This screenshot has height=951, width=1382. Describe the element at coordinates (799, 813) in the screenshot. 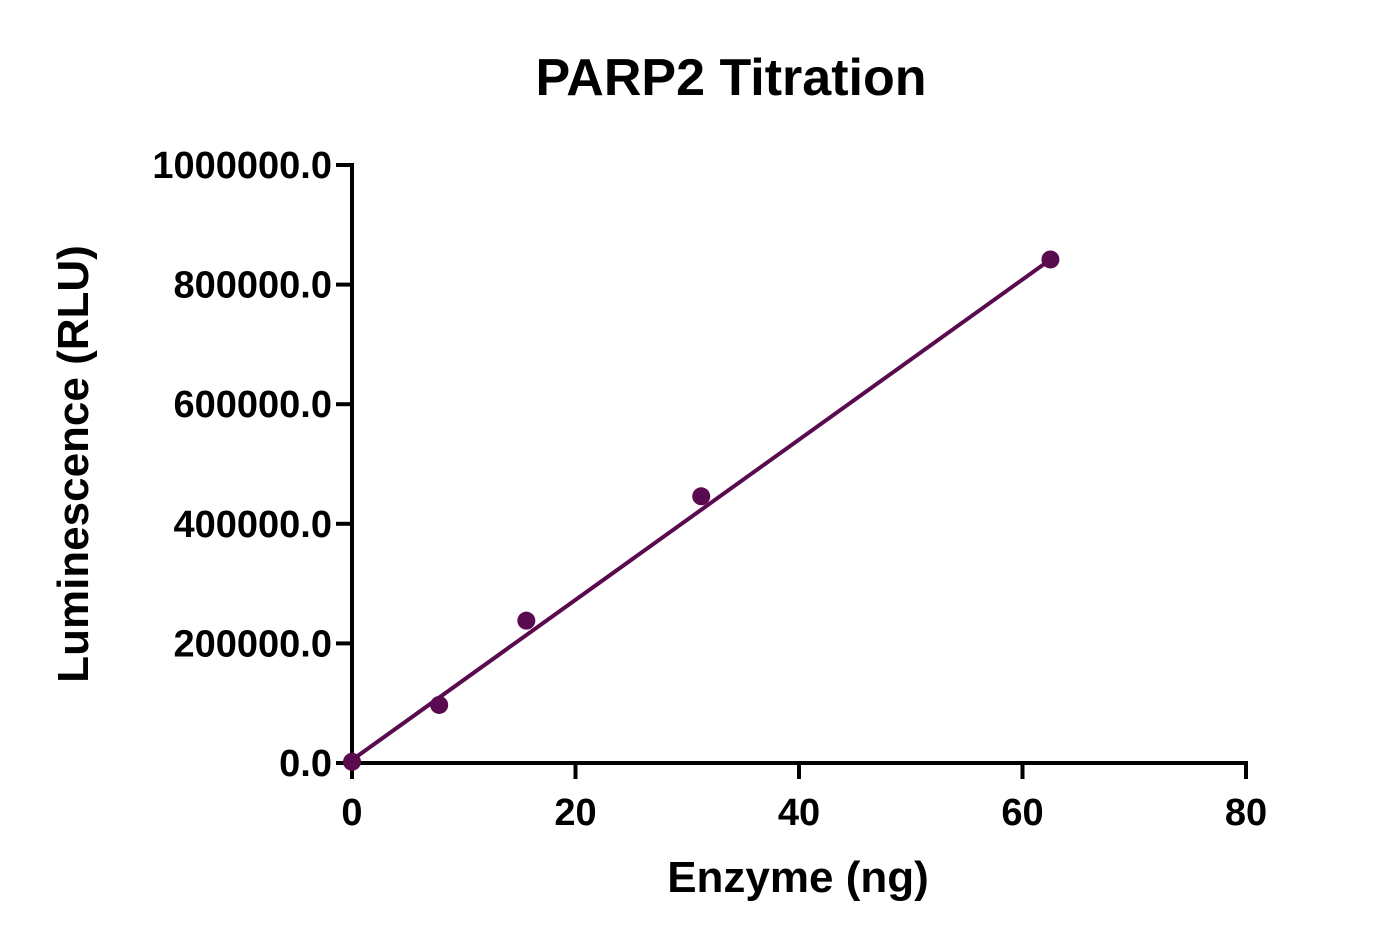

I see `x-tick-label: 40` at that location.